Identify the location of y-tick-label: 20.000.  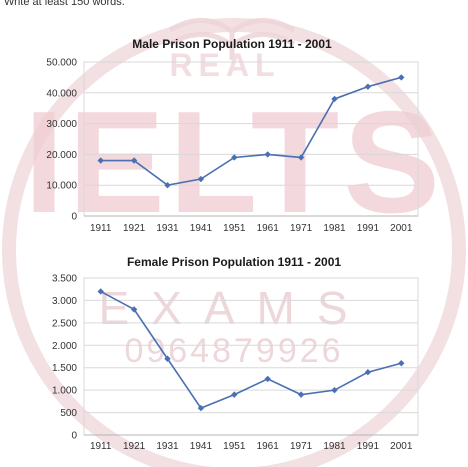
(61, 155).